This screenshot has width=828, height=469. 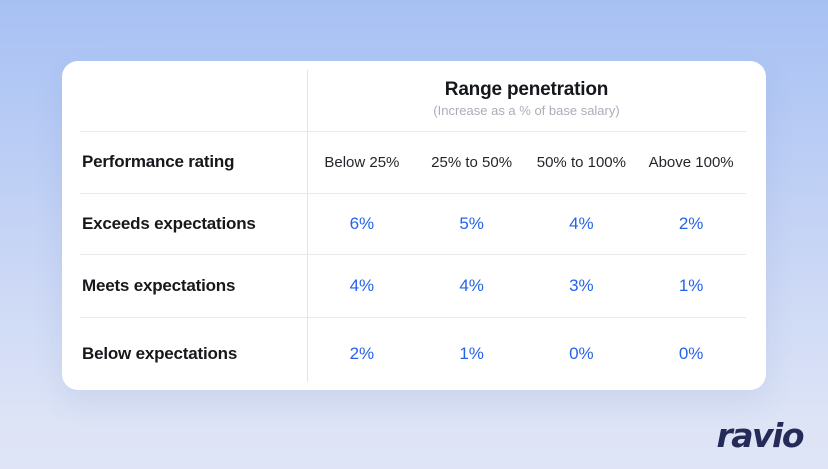 What do you see at coordinates (362, 223) in the screenshot?
I see `value-cell: 6%` at bounding box center [362, 223].